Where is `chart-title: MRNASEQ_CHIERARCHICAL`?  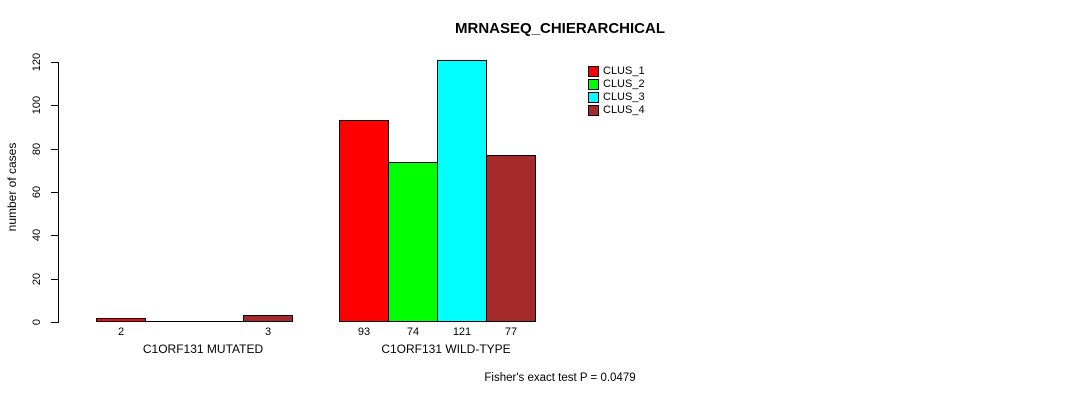 chart-title: MRNASEQ_CHIERARCHICAL is located at coordinates (560, 28).